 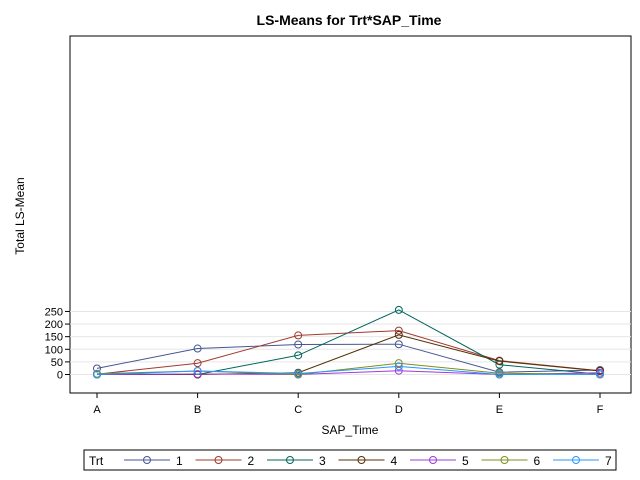 I want to click on legend-box, so click(x=350, y=460).